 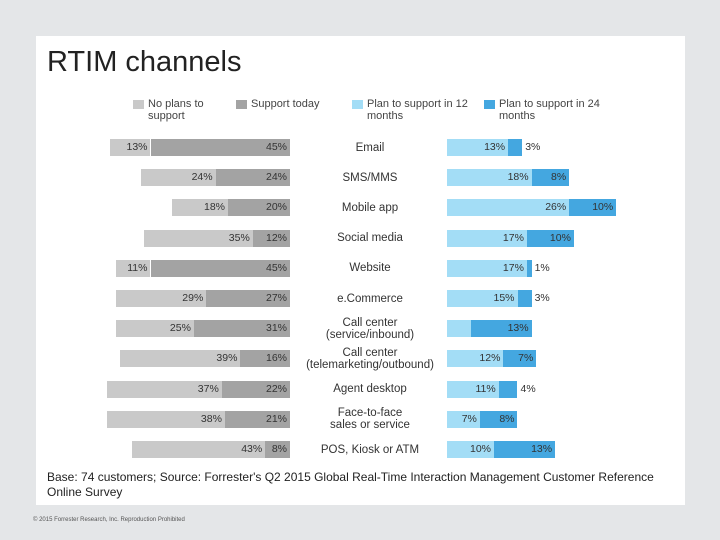 I want to click on category-label: Call center (telemarketing/outbound), so click(x=370, y=358).